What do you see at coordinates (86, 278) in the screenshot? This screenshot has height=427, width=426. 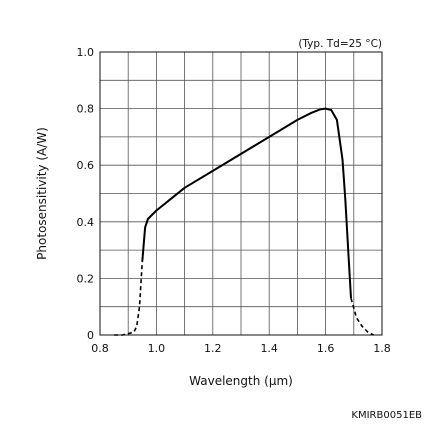 I see `y-tick-label: 0.2` at bounding box center [86, 278].